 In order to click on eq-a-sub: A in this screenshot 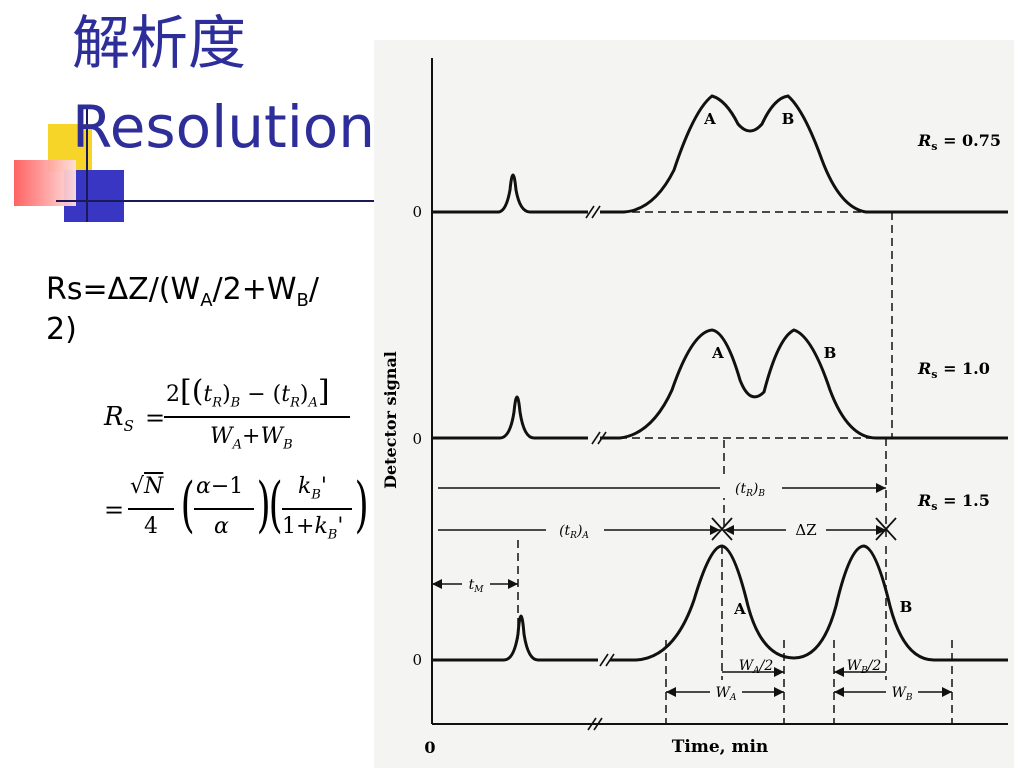, I will do `click(313, 403)`.